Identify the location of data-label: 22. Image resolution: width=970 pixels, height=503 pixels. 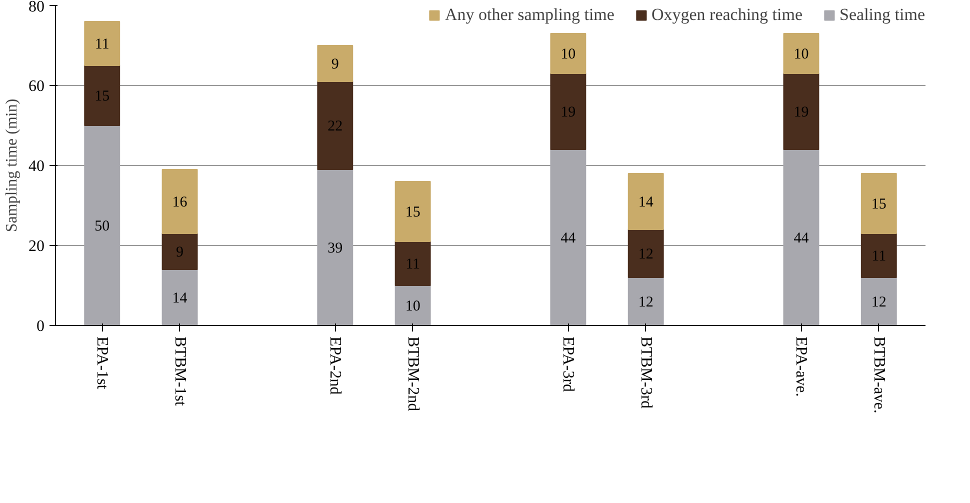
(335, 126).